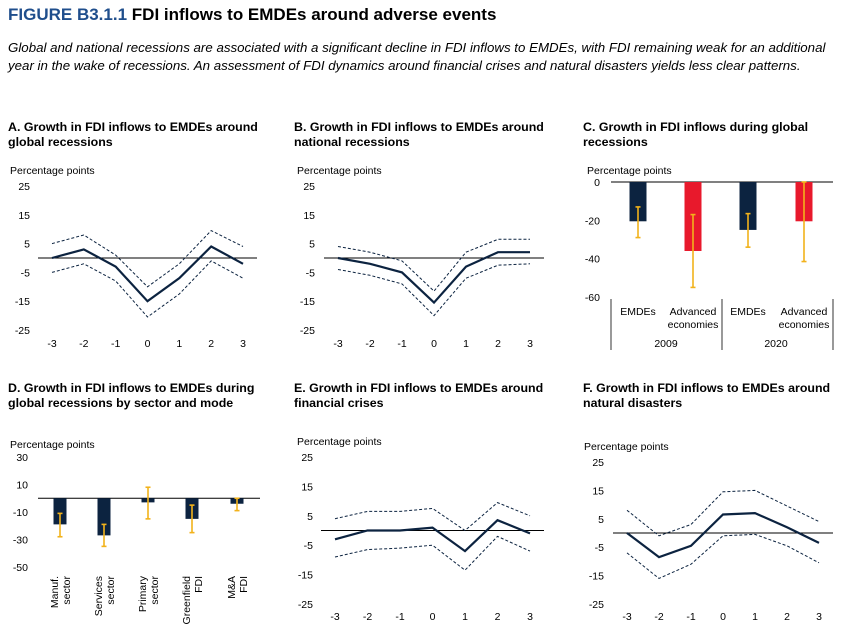  I want to click on panel-e-ytick: -5, so click(308, 546).